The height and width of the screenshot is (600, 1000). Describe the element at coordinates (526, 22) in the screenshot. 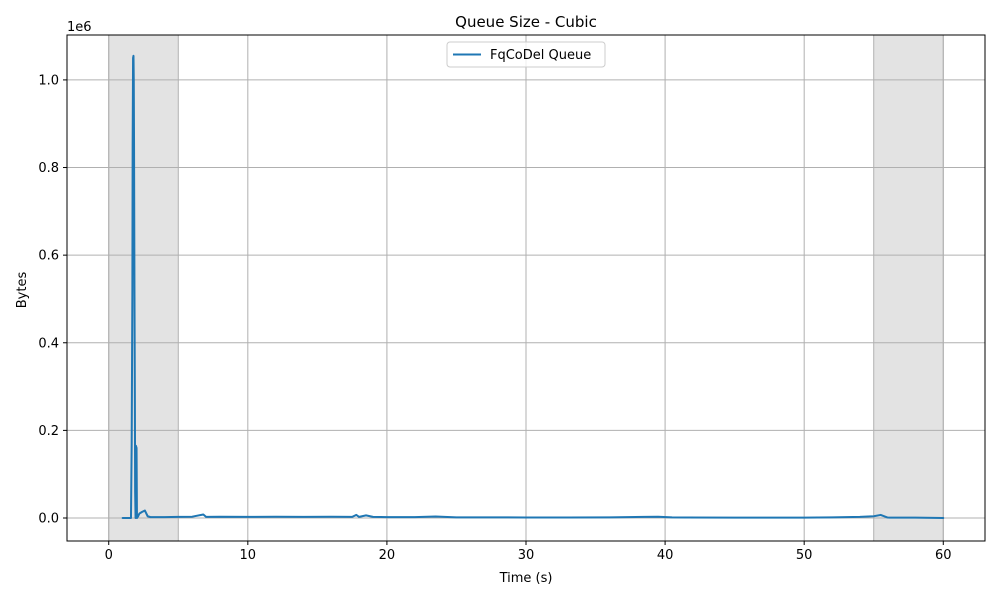

I see `chart-title: Queue Size - Cubic` at that location.